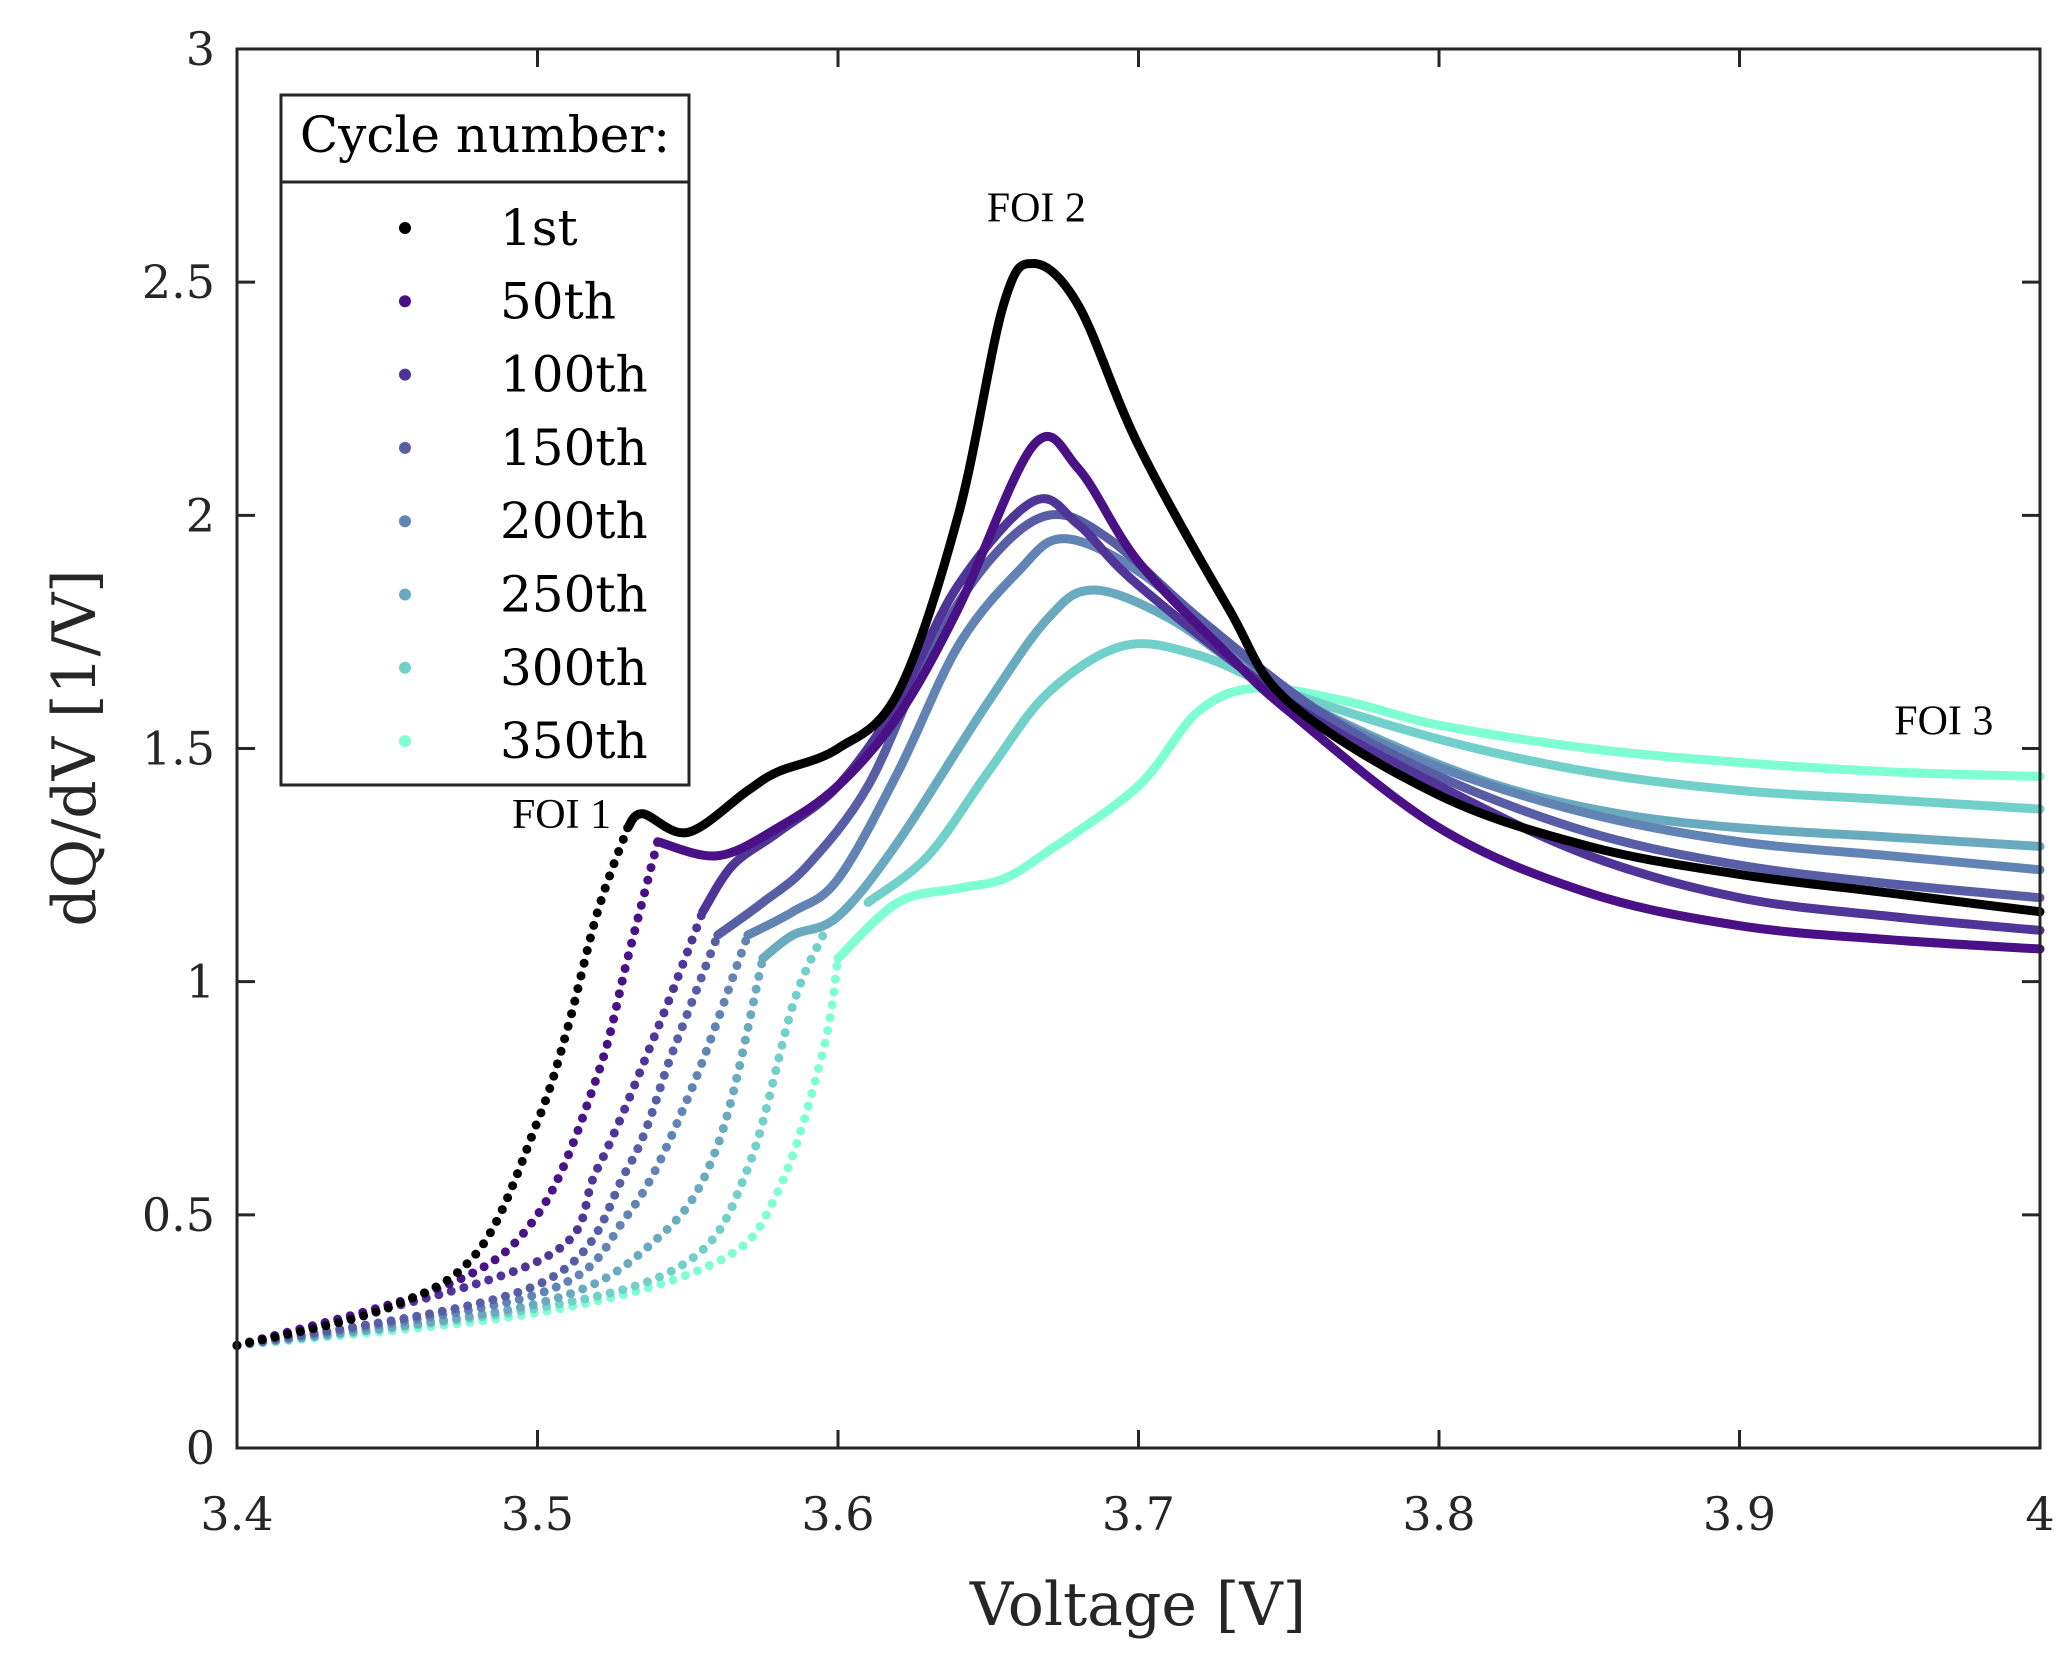  I want to click on x-tick-label: 3.5, so click(537, 1514).